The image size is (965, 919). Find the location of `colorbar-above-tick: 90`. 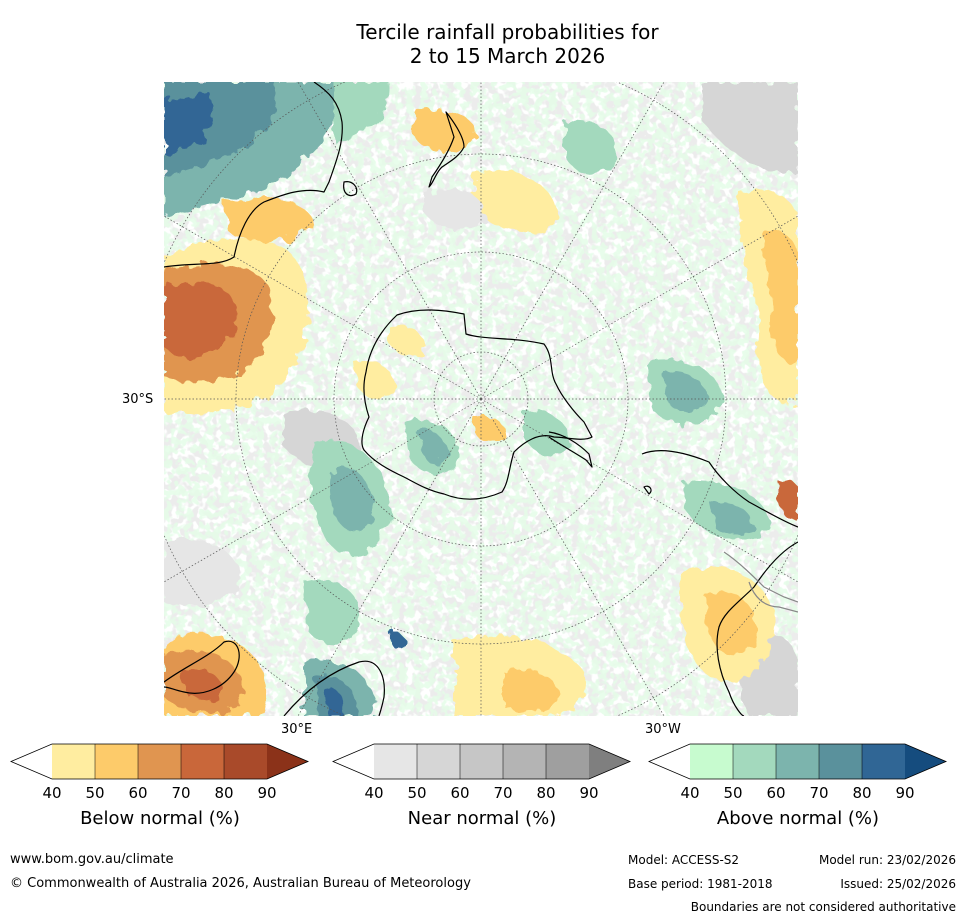

colorbar-above-tick: 90 is located at coordinates (905, 793).